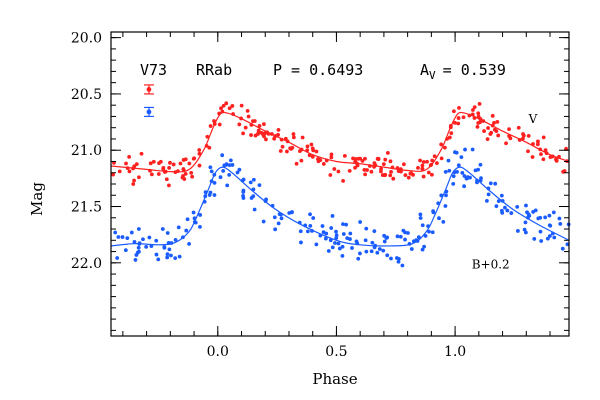  I want to click on series-labels: V B+0.2, so click(505, 191).